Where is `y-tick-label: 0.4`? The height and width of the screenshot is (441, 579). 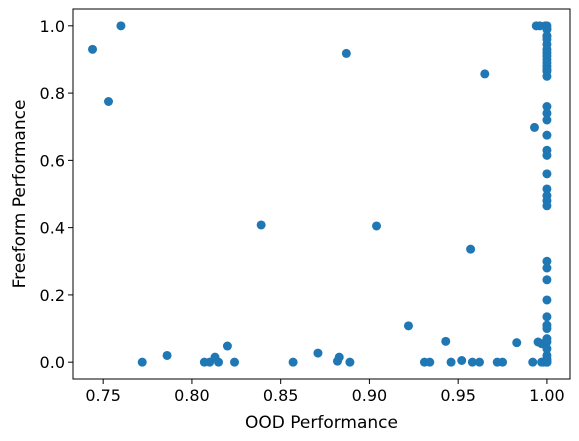 y-tick-label: 0.4 is located at coordinates (52, 228).